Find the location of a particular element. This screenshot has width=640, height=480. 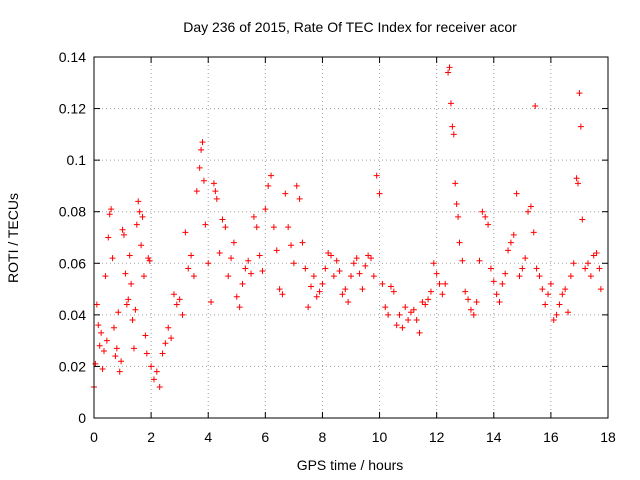

x-axis-label: GPS time / hours is located at coordinates (350, 465).